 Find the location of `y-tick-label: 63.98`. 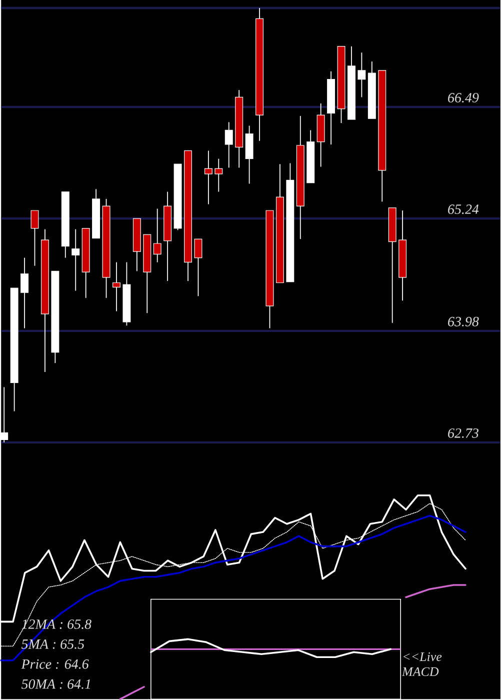

y-tick-label: 63.98 is located at coordinates (464, 321).